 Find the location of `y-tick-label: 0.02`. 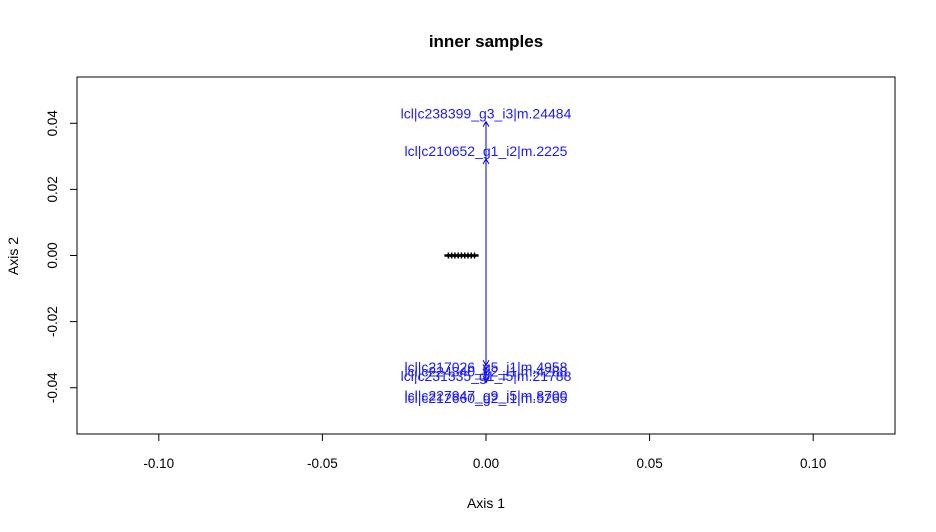

y-tick-label: 0.02 is located at coordinates (52, 189).